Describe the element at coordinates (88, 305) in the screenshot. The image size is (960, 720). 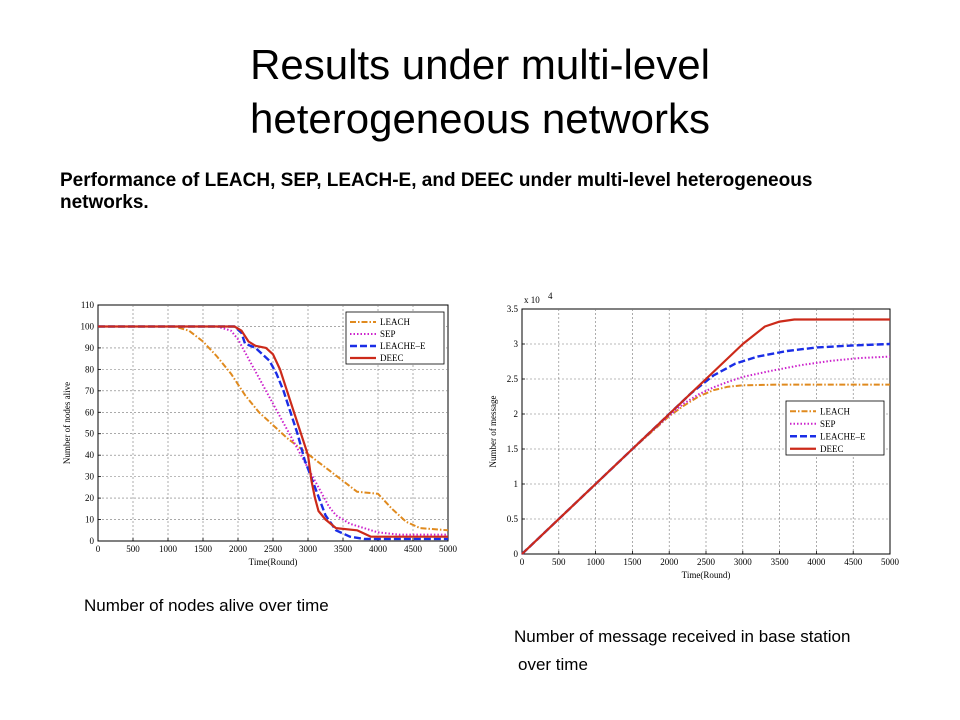
I see `y-tick-label: 110` at that location.